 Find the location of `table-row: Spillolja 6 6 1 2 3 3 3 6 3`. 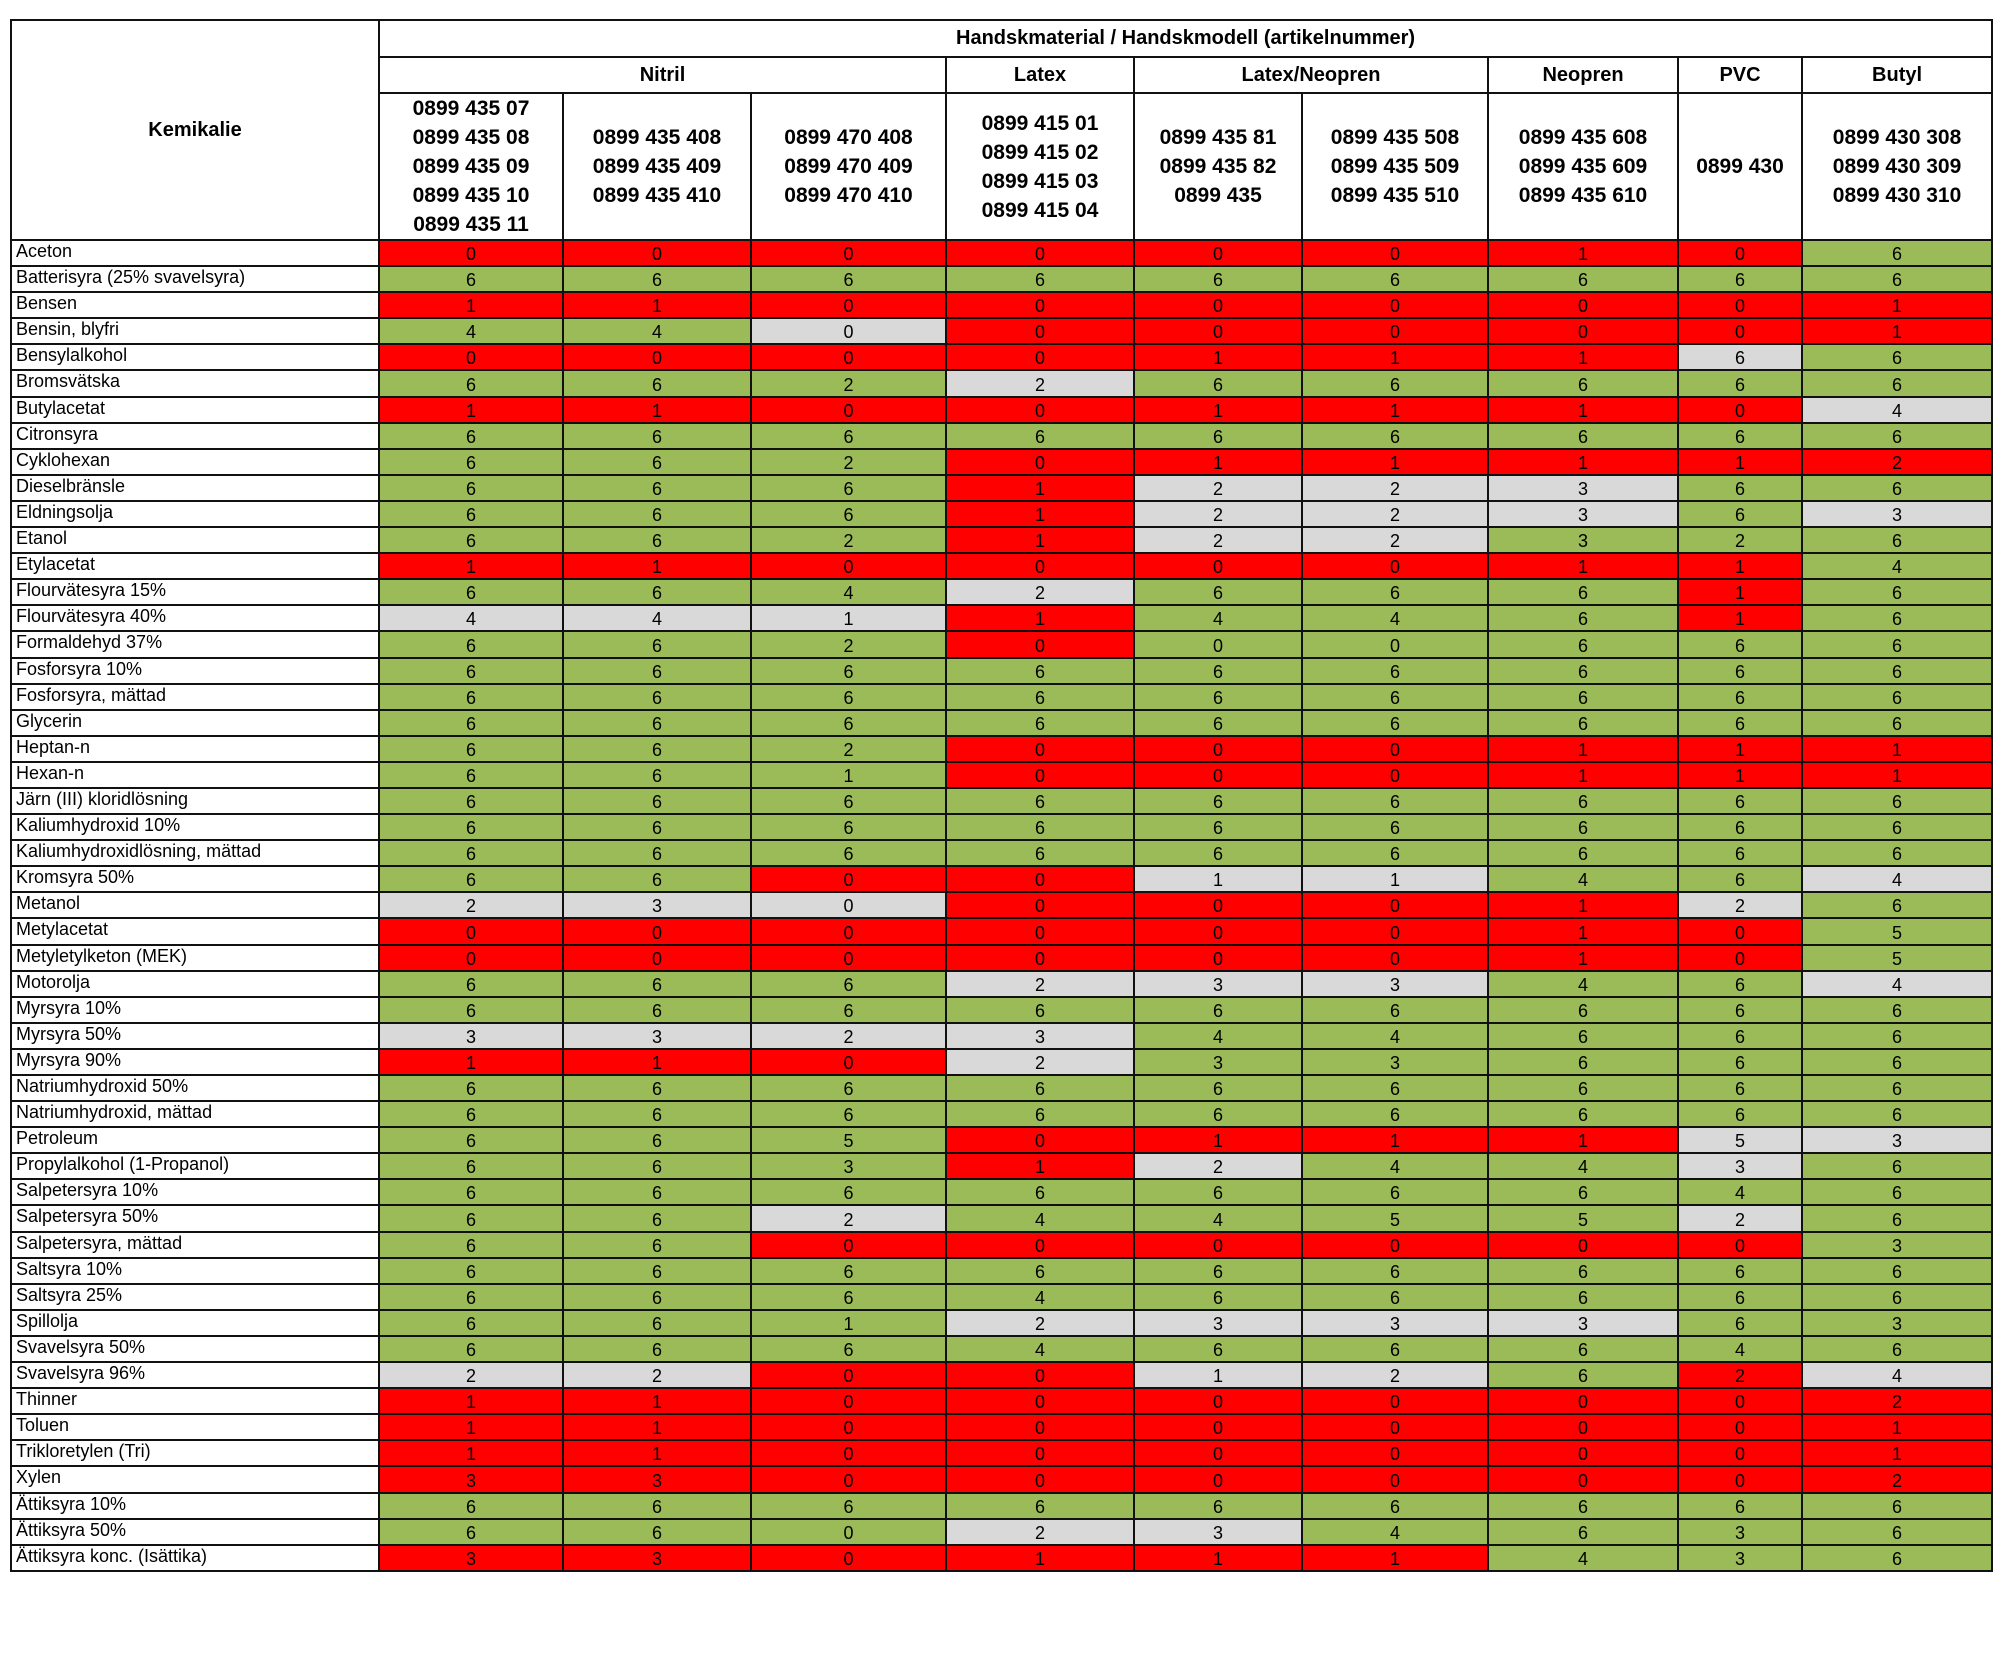

table-row: Spillolja 6 6 1 2 3 3 3 6 3 is located at coordinates (1002, 1322).